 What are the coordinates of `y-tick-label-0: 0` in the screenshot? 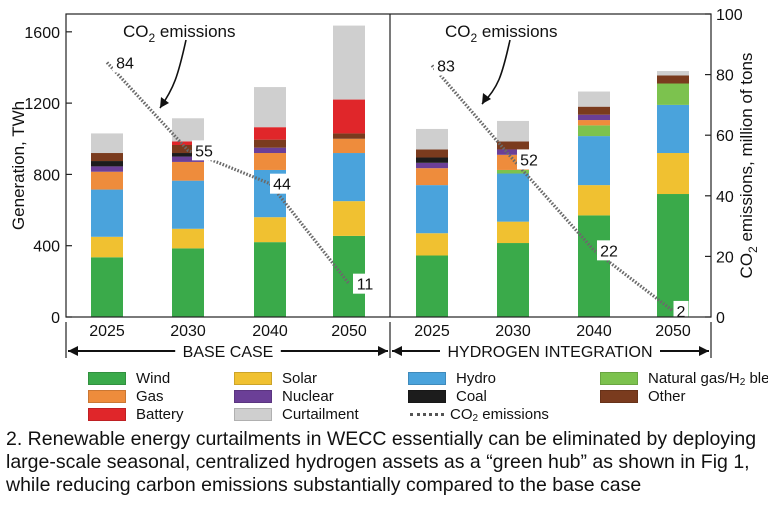 It's located at (55, 318).